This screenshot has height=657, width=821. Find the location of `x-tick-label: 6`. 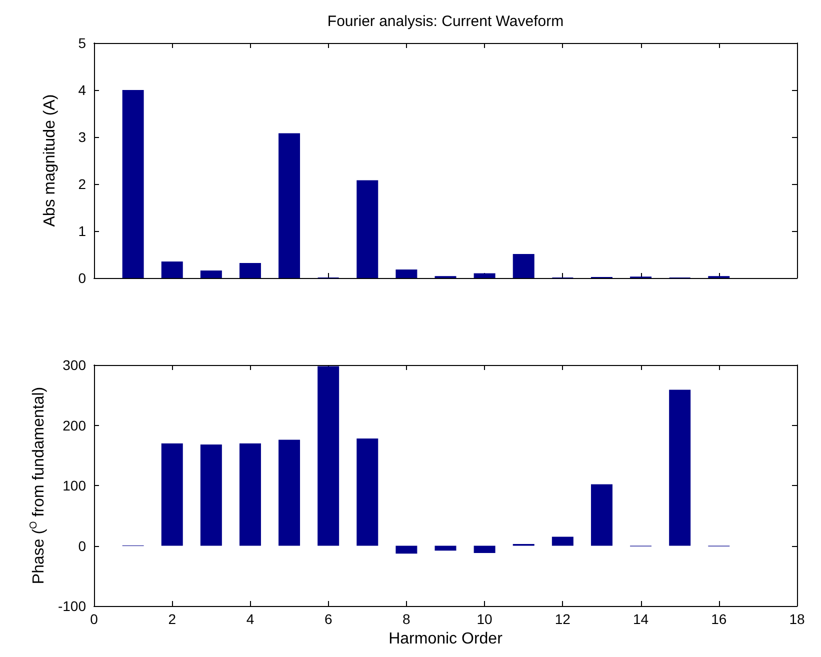

x-tick-label: 6 is located at coordinates (328, 619).